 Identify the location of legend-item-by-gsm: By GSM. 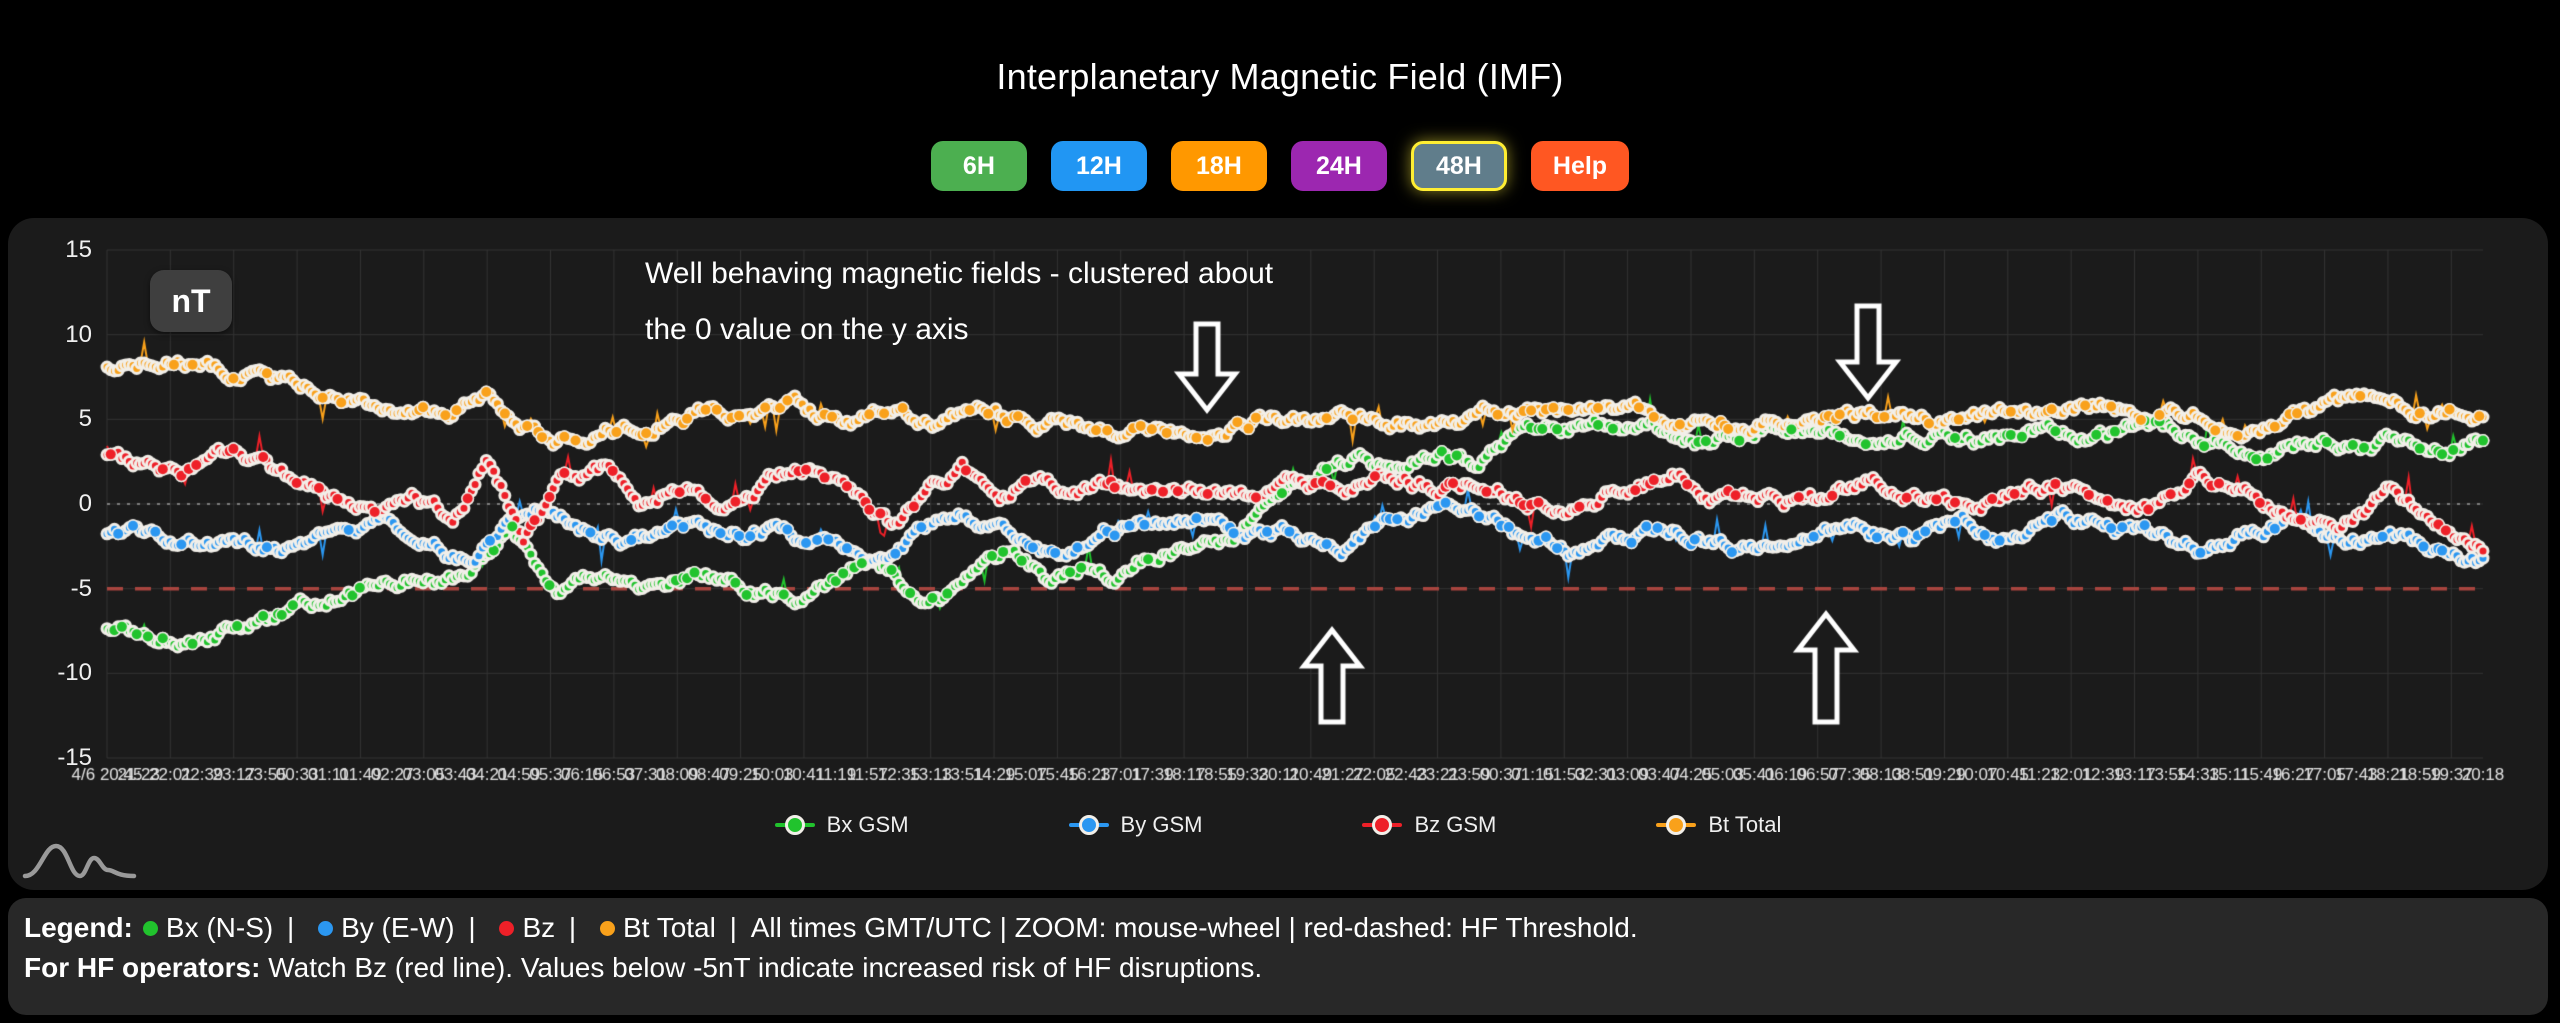
(1135, 825).